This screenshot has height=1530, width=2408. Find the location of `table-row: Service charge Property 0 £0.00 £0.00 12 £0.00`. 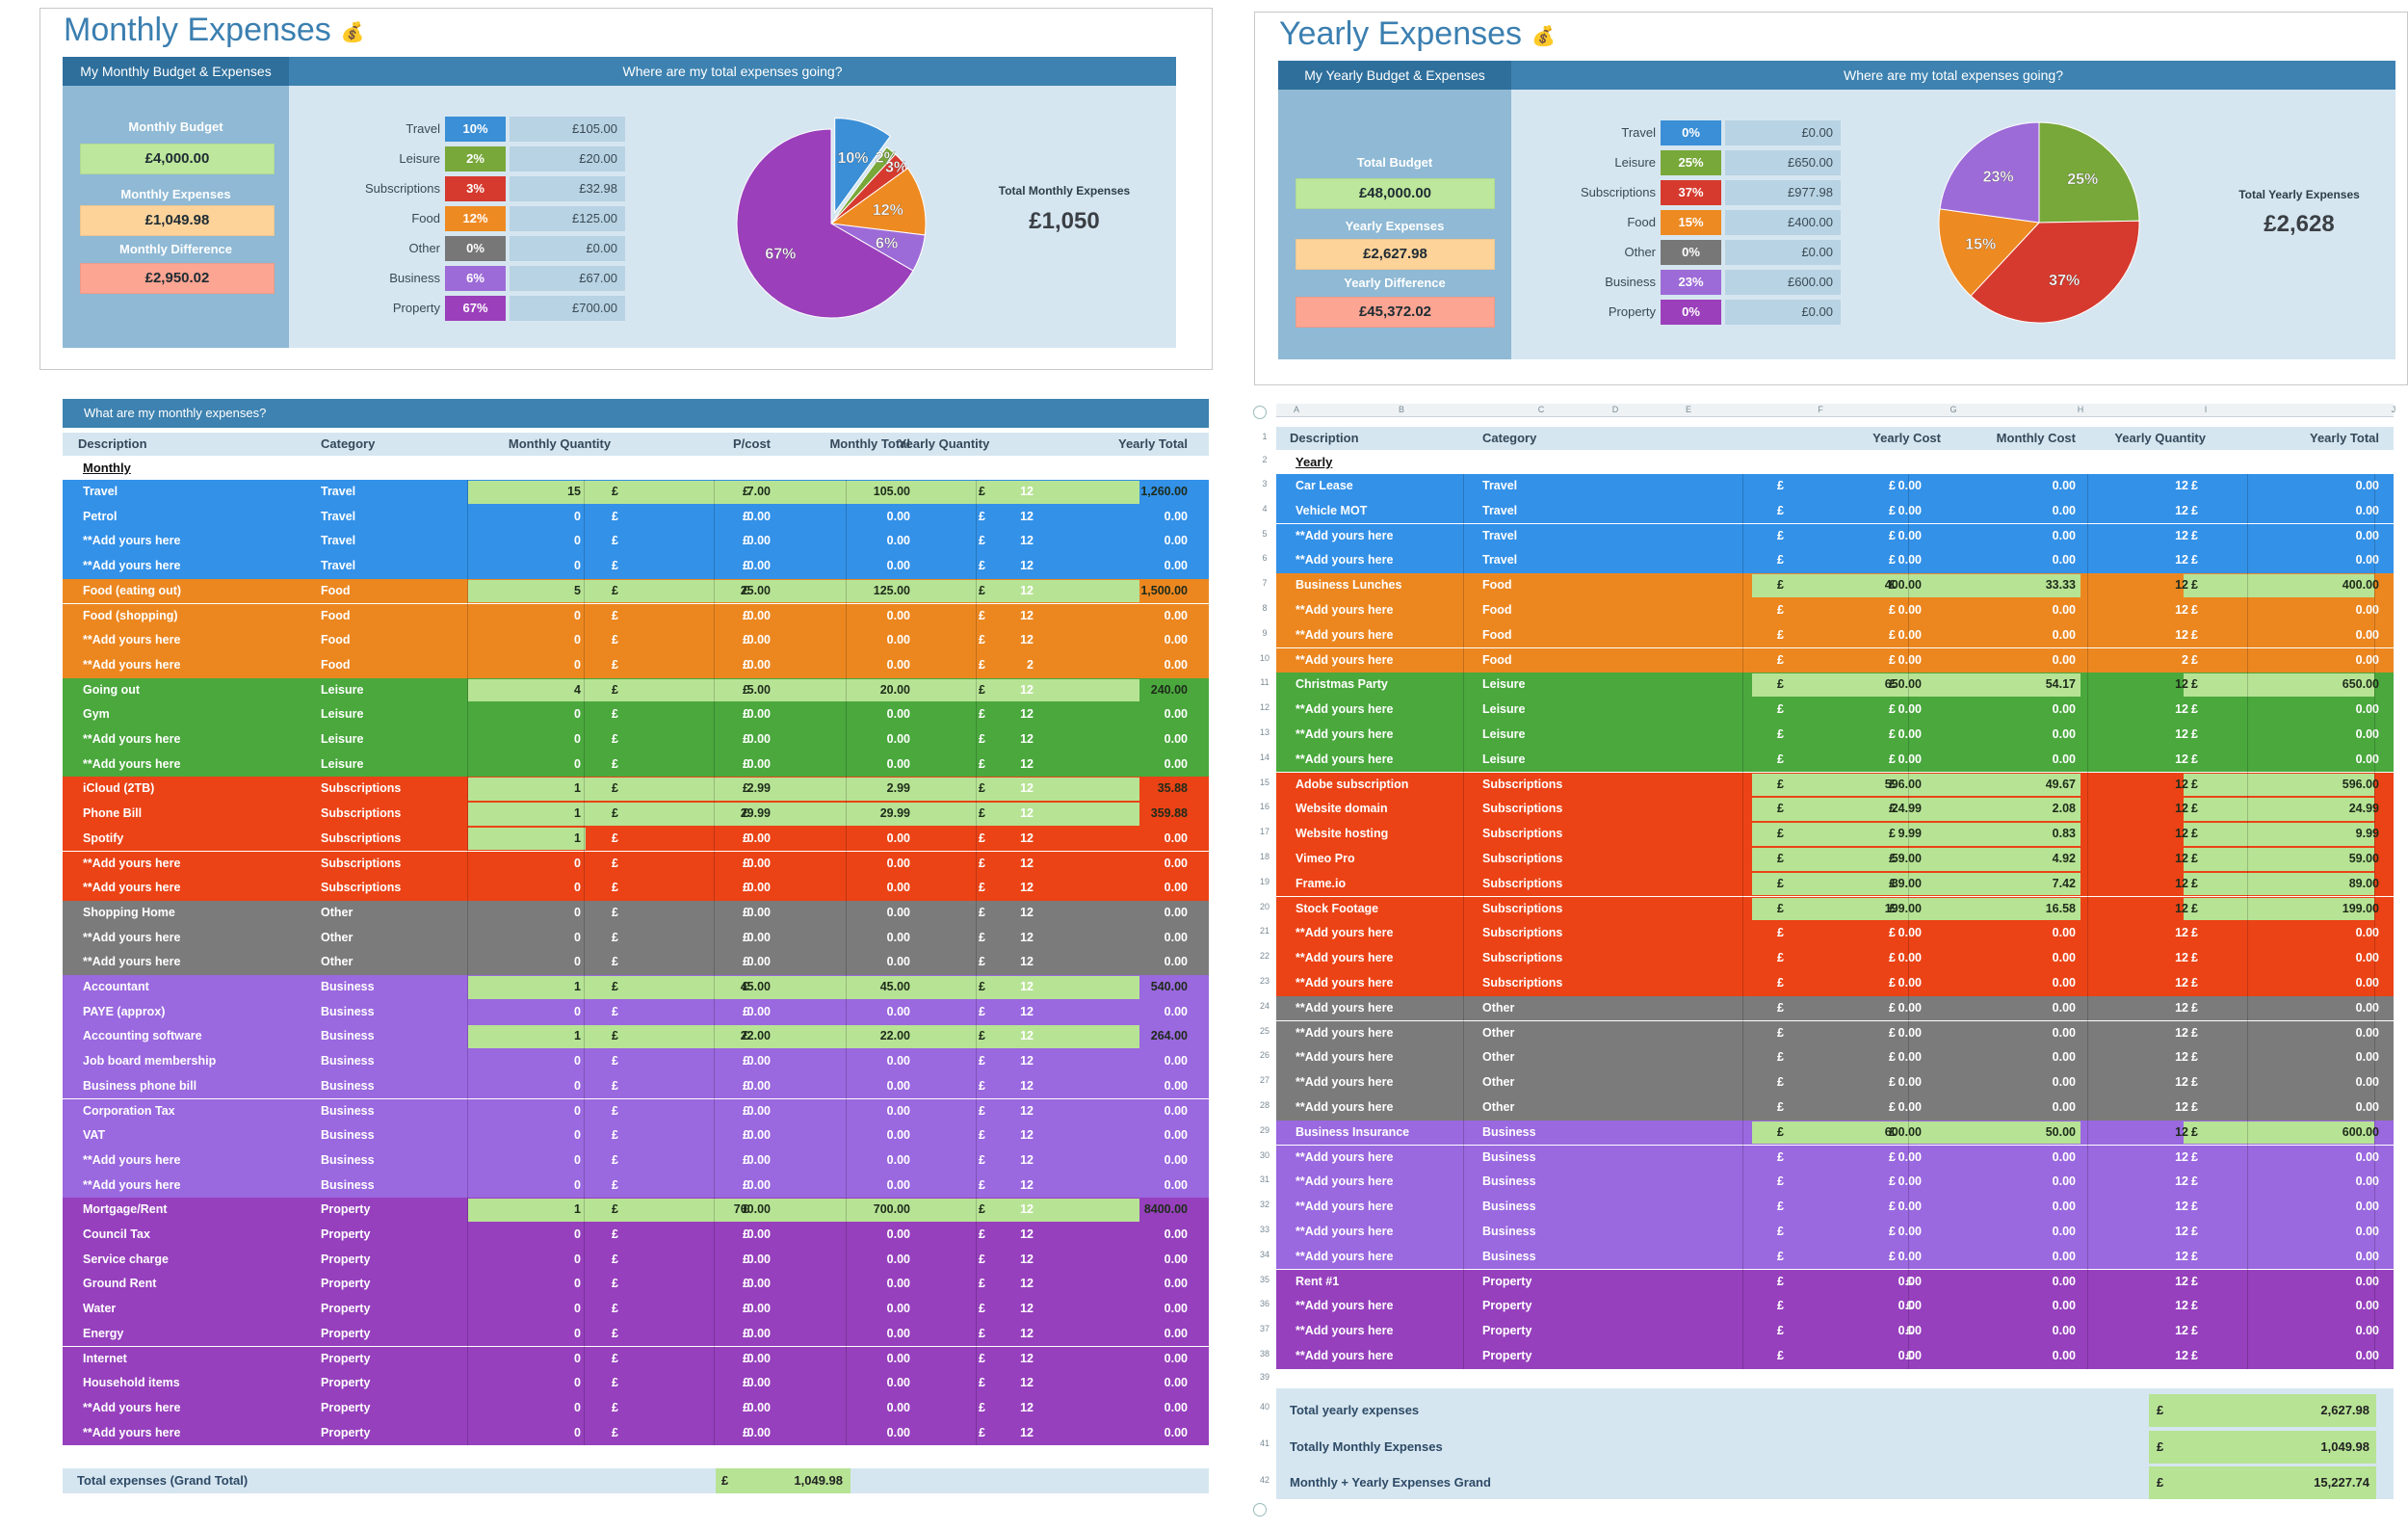

table-row: Service charge Property 0 £0.00 £0.00 12 £0.00 is located at coordinates (636, 1260).